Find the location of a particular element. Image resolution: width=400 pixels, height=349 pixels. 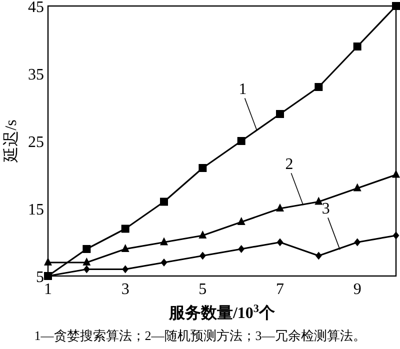

text: 1—贪婪搜索算法；2—随机预测方法；3—冗余检测算法。 is located at coordinates (200, 335).